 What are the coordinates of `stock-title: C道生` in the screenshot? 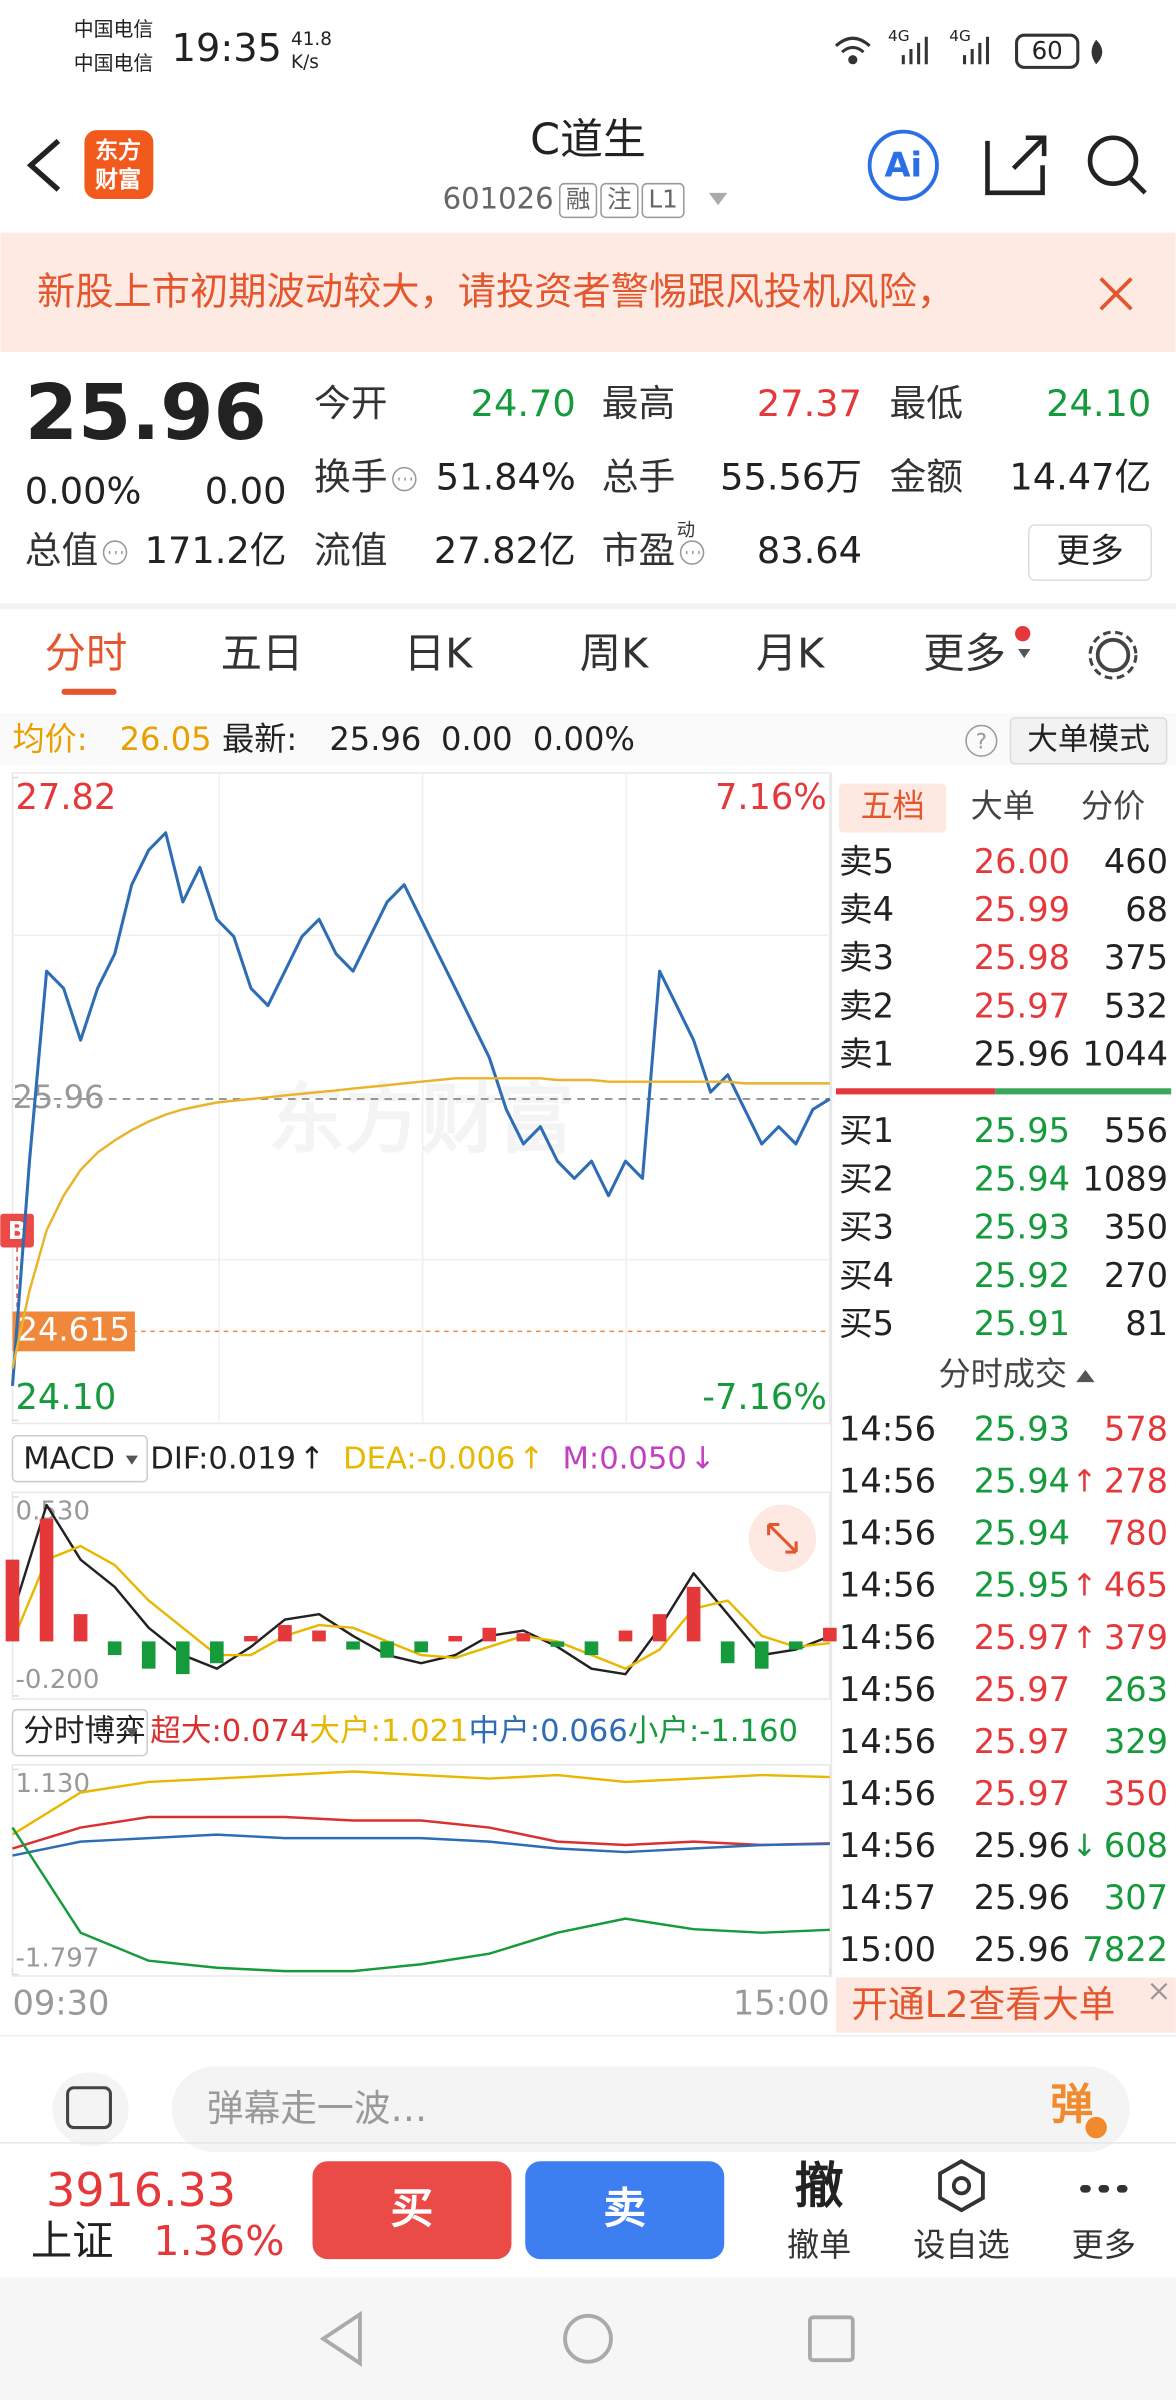 It's located at (588, 140).